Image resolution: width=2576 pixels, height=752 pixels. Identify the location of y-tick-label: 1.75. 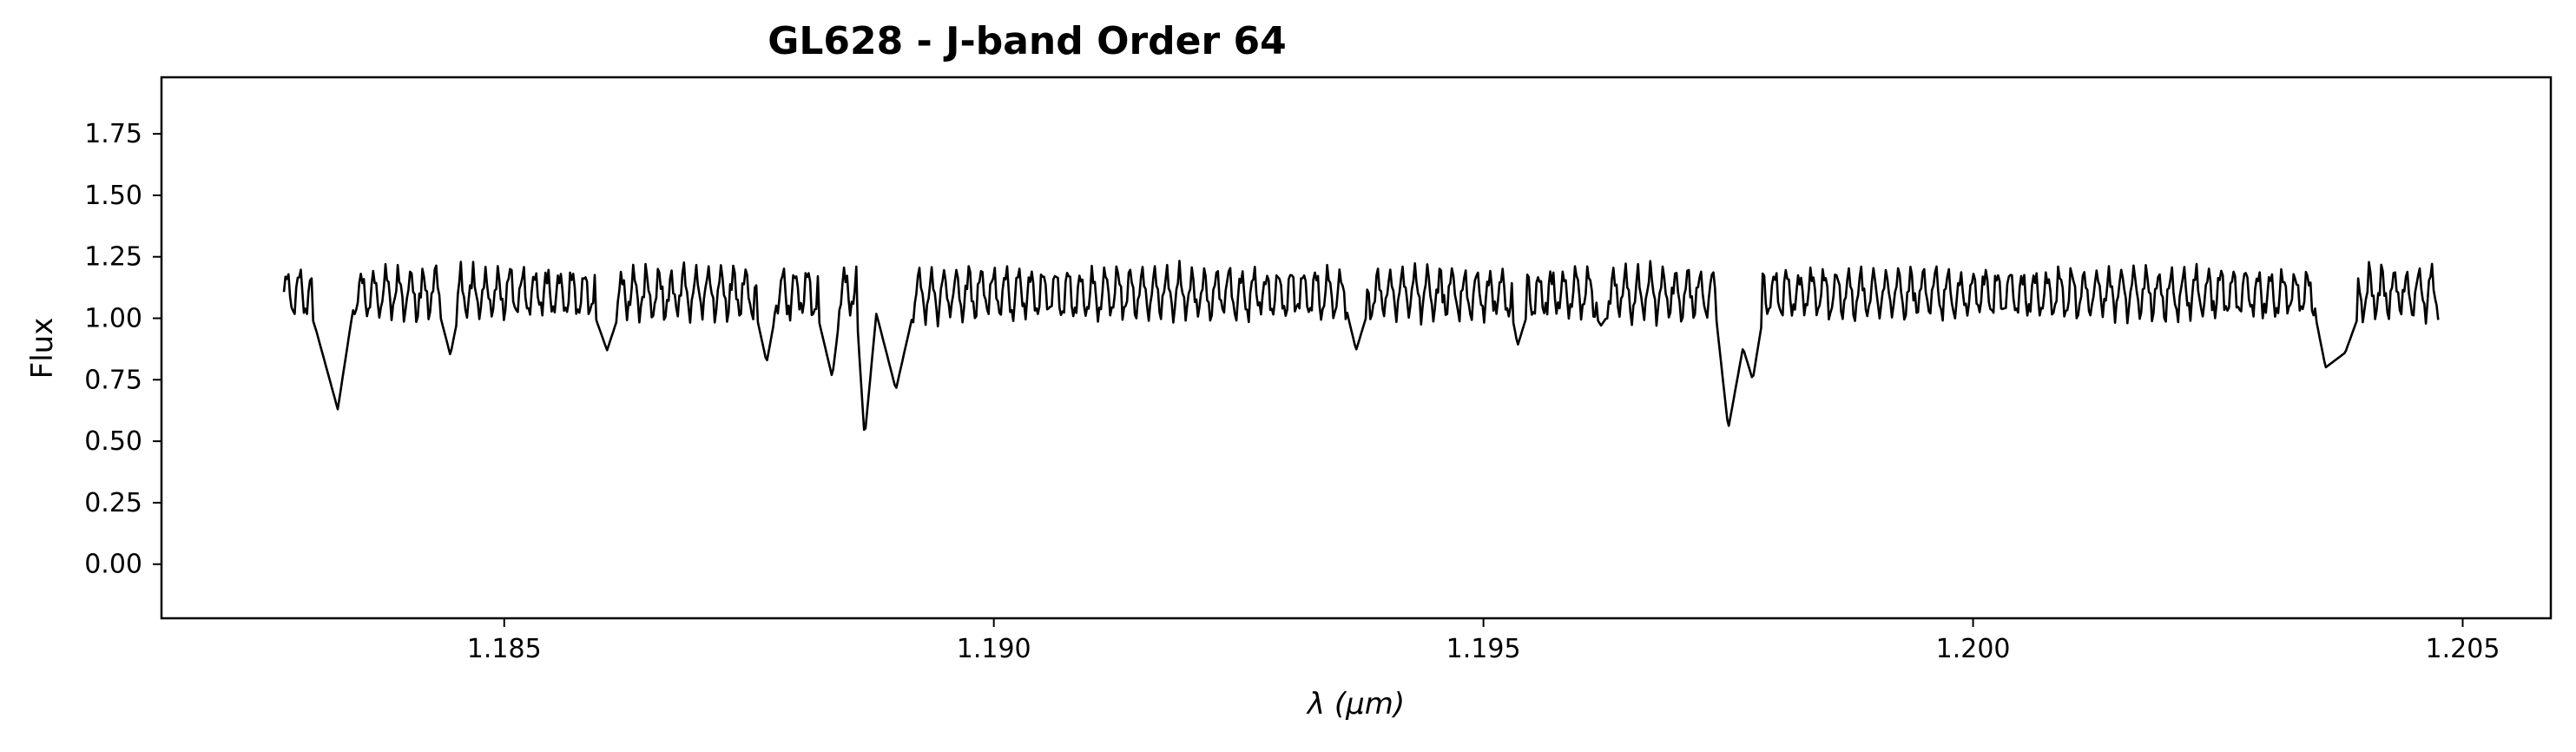
(113, 134).